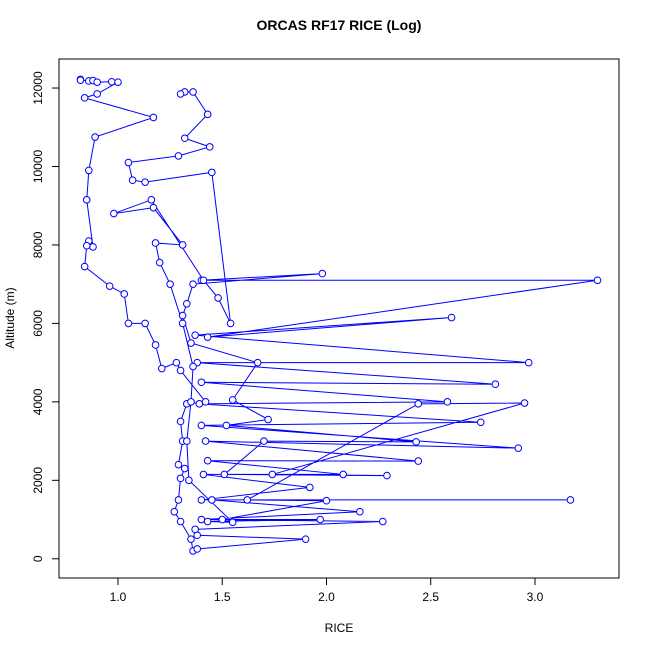  Describe the element at coordinates (38, 401) in the screenshot. I see `y-tick-label: 4000` at that location.